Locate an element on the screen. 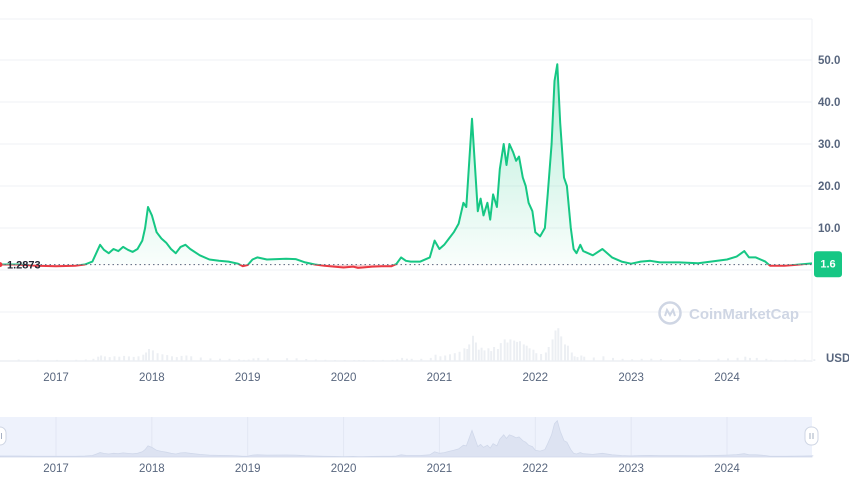 The height and width of the screenshot is (486, 849). x-tick-label: 2017 is located at coordinates (56, 378).